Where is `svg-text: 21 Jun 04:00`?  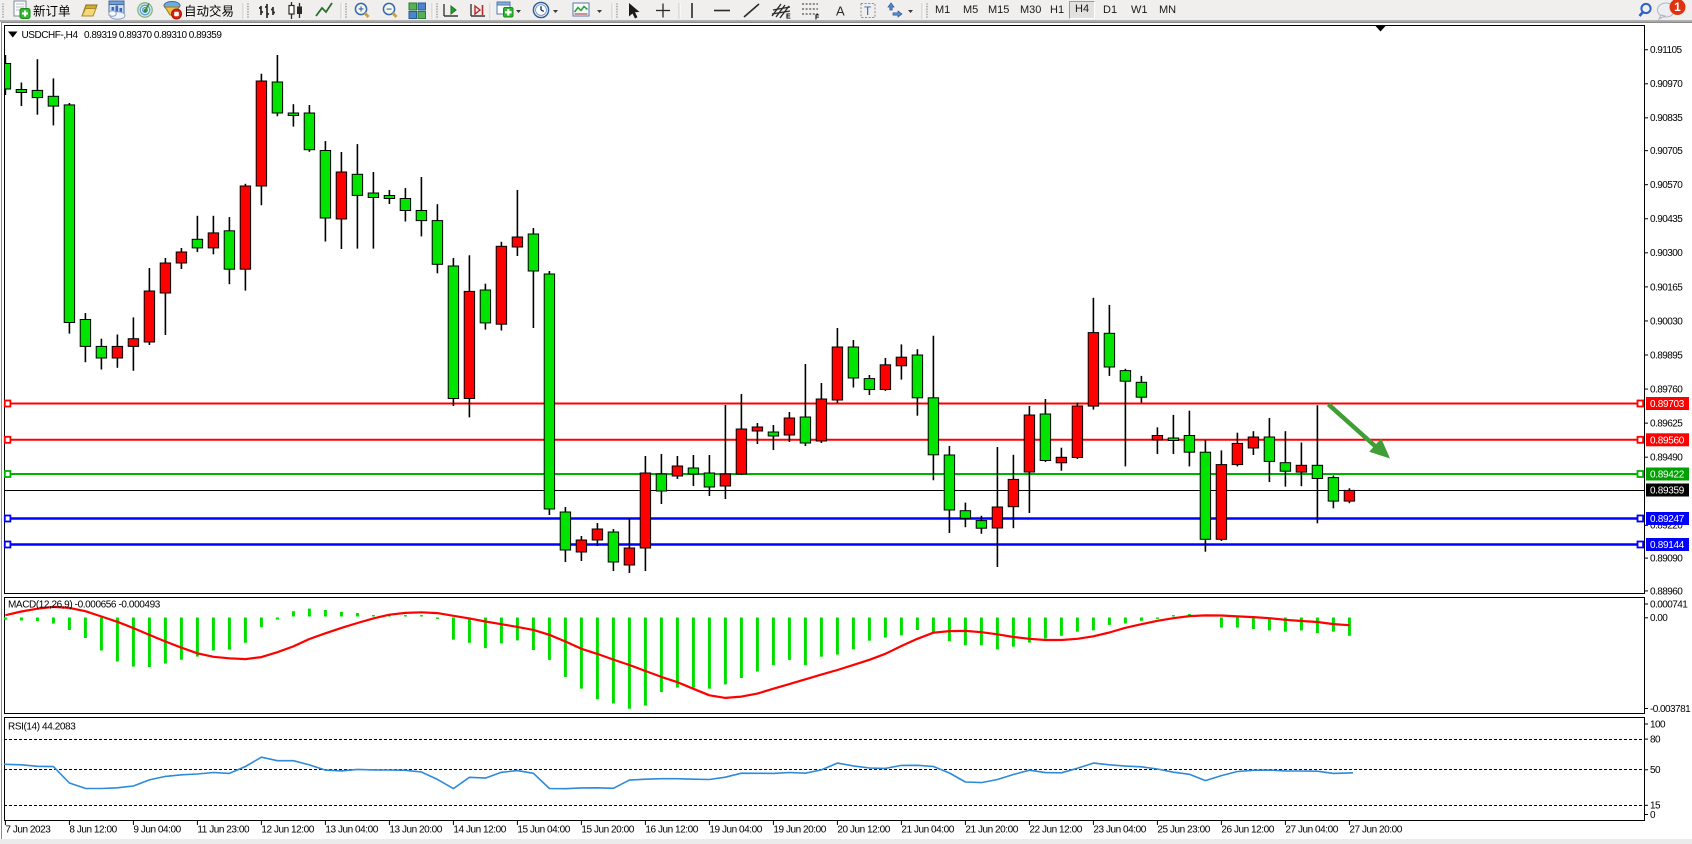
svg-text: 21 Jun 04:00 is located at coordinates (927, 830).